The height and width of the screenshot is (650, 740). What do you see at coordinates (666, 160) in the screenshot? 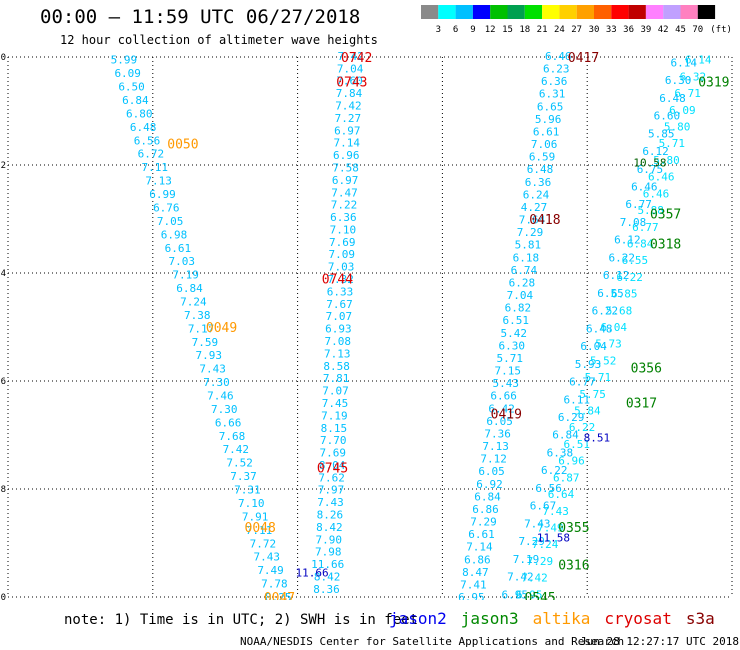
I see `wave-height-value: 5.80` at bounding box center [666, 160].